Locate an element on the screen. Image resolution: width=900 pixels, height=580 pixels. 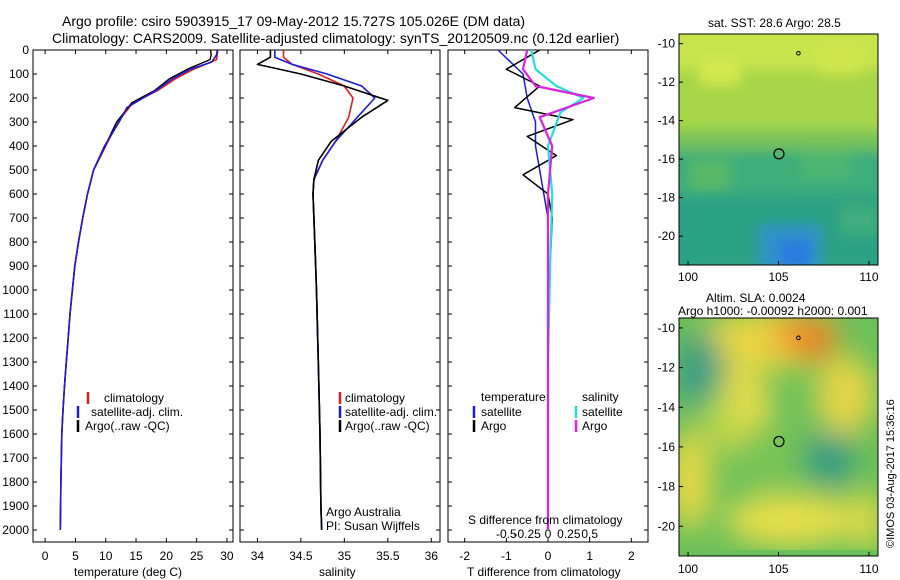
s-tick-label: -0.5 is located at coordinates (506, 534).